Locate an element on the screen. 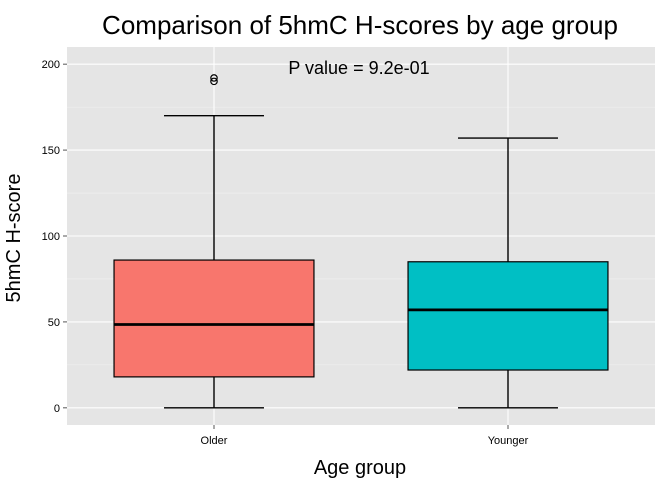 This screenshot has height=485, width=672. y-tick-label: 150 is located at coordinates (51, 151).